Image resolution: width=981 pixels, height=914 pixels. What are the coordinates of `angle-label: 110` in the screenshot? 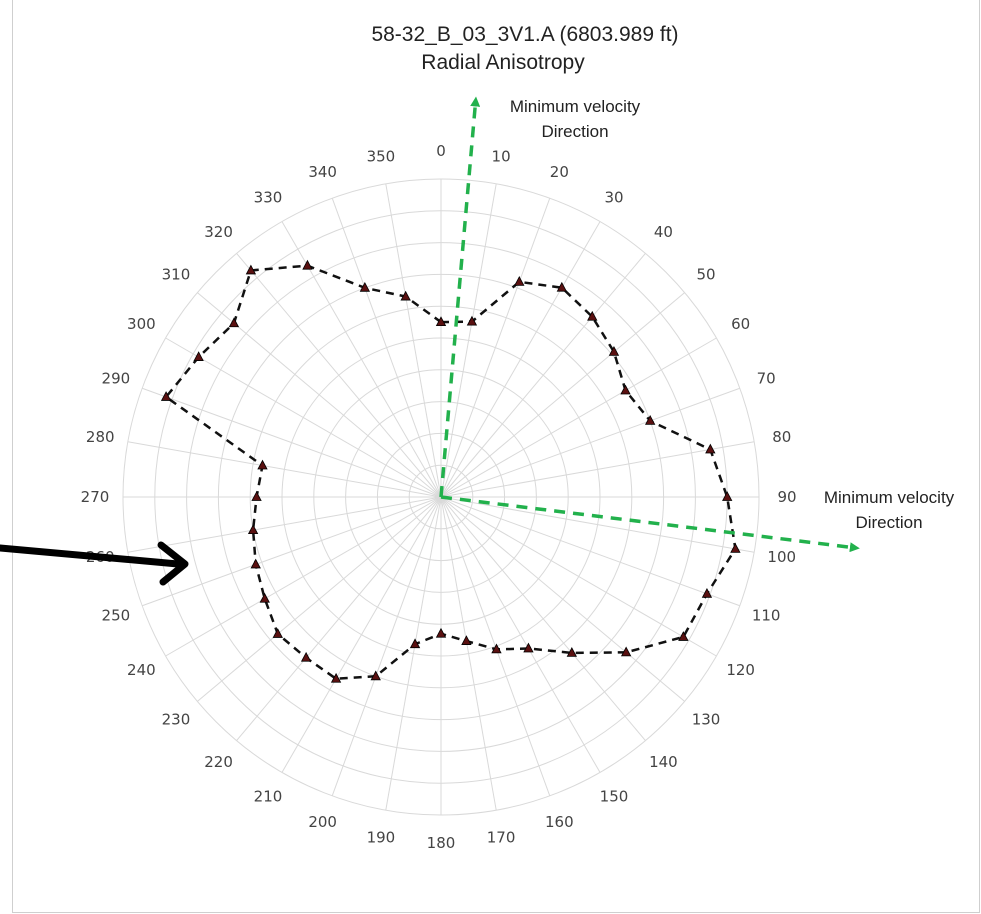 It's located at (766, 615).